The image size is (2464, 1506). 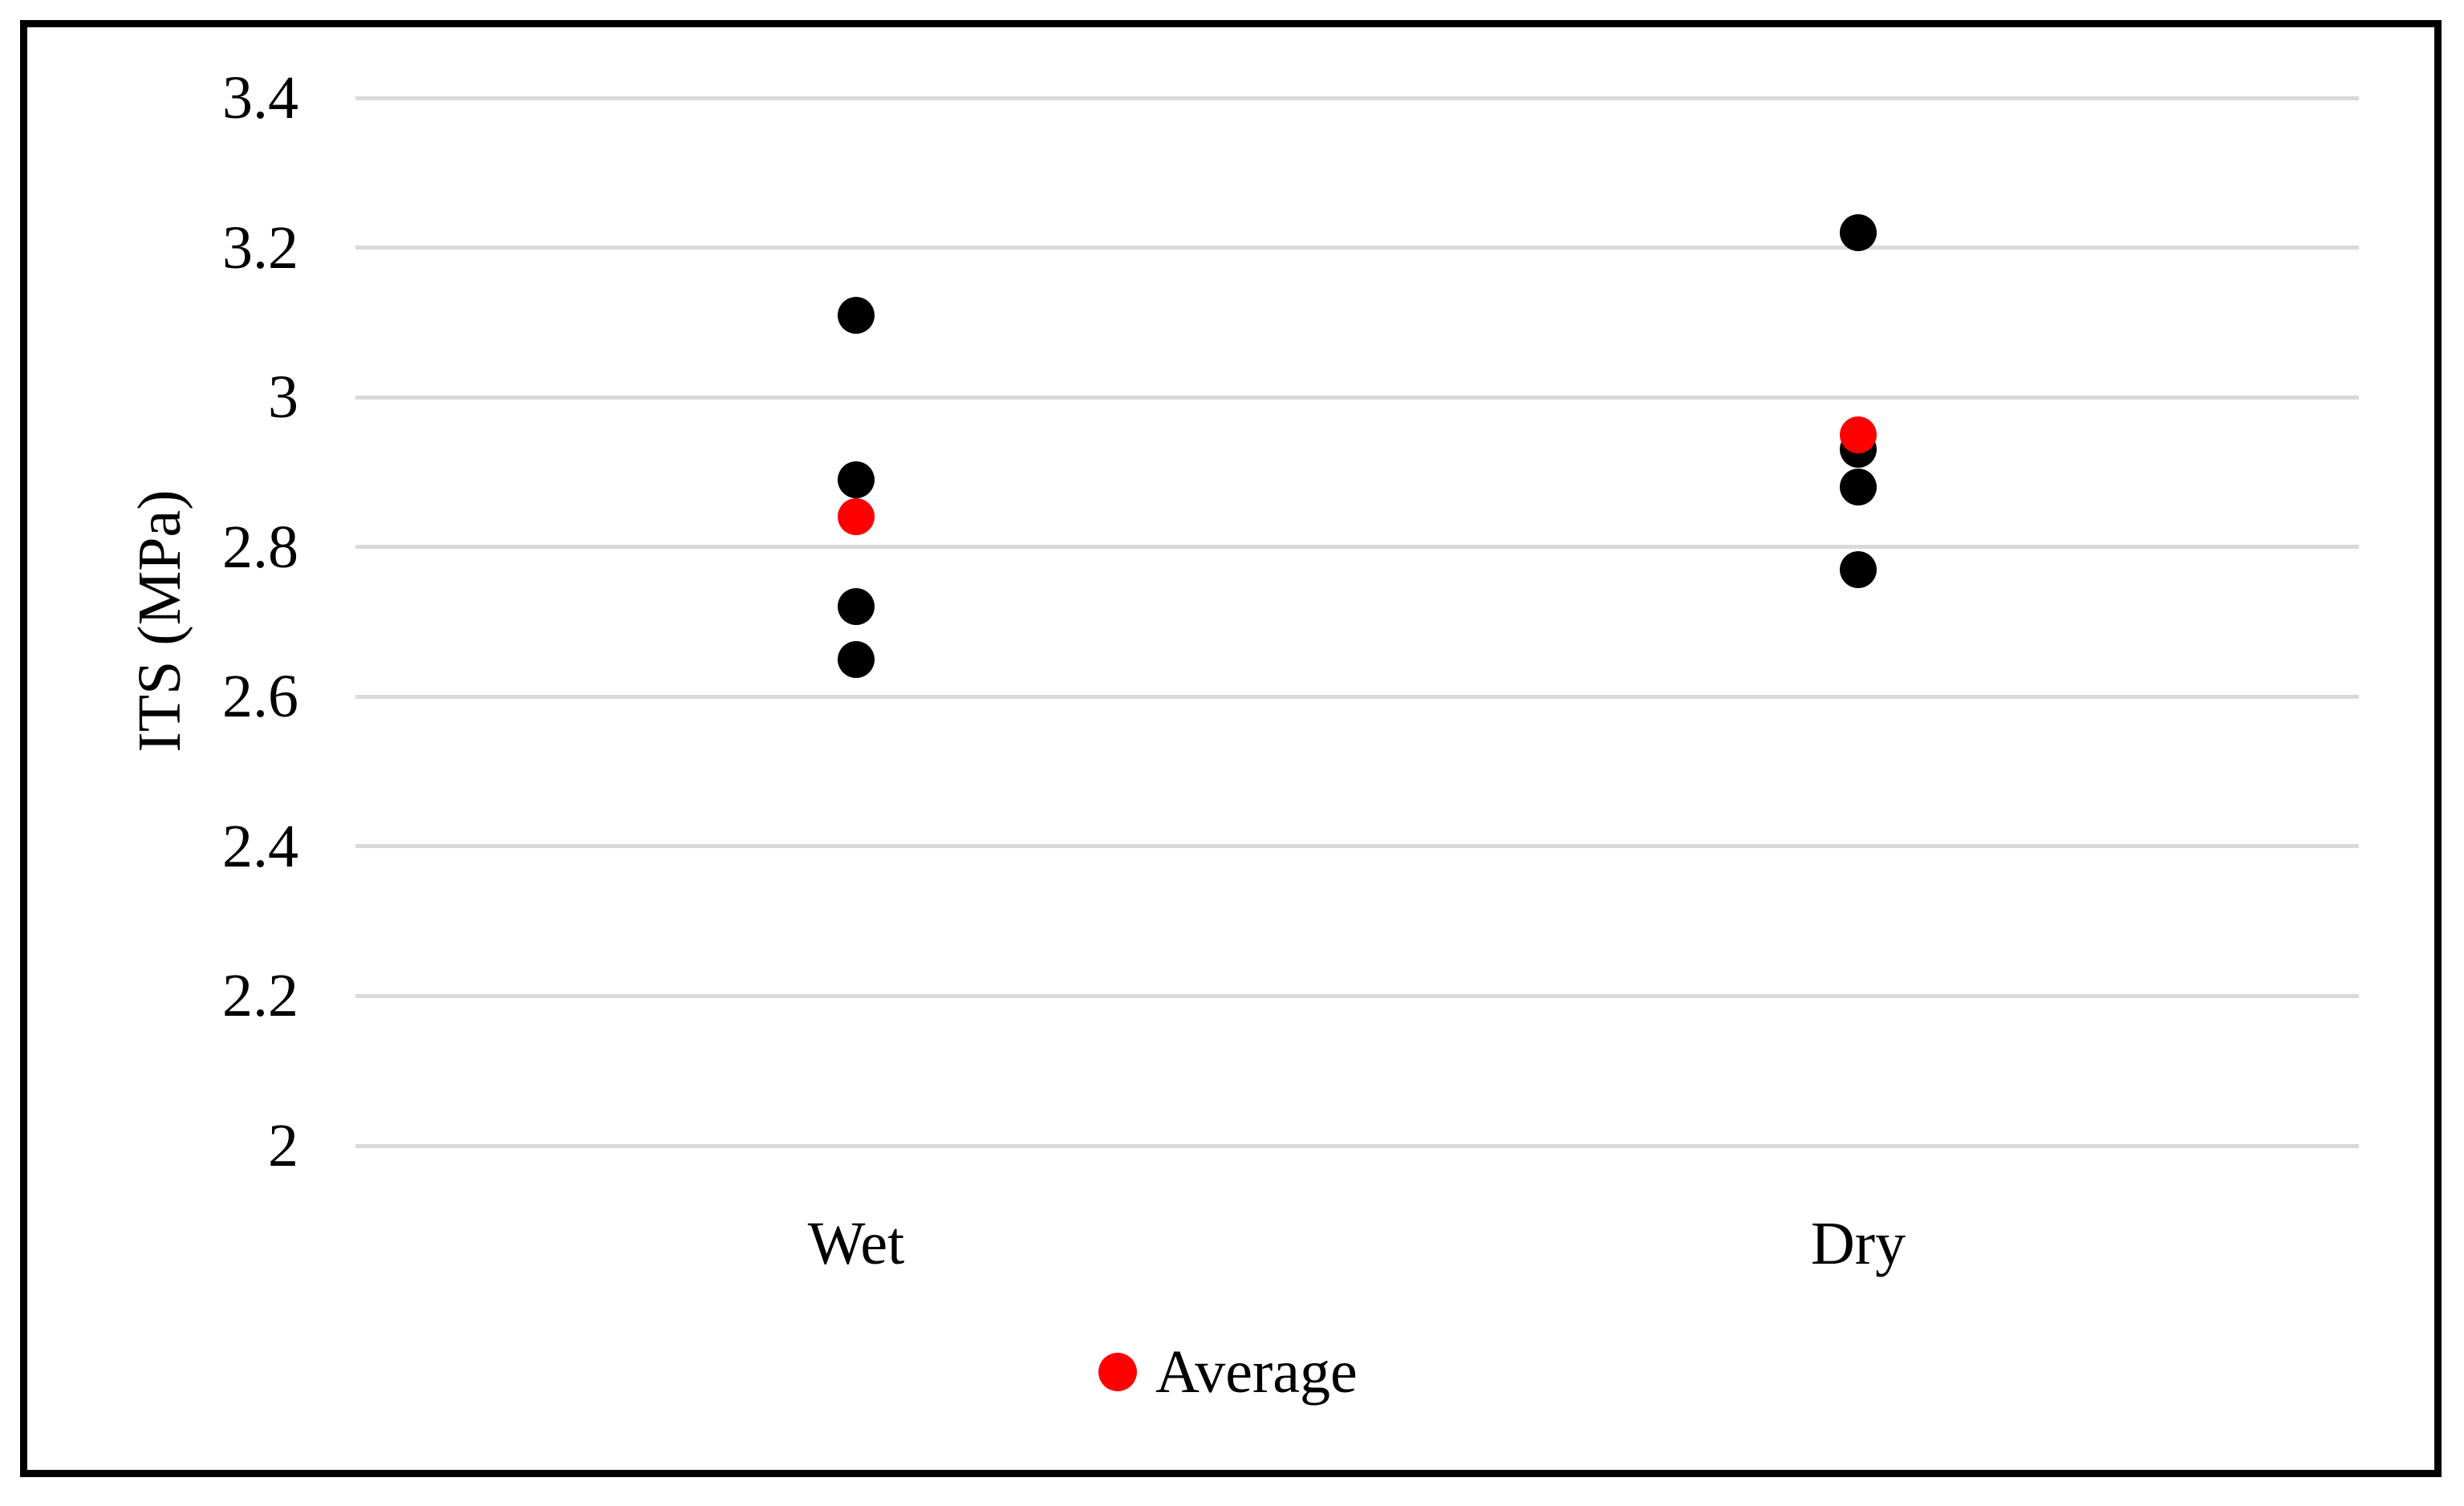 I want to click on category-label-dry: Dry, so click(x=1858, y=1243).